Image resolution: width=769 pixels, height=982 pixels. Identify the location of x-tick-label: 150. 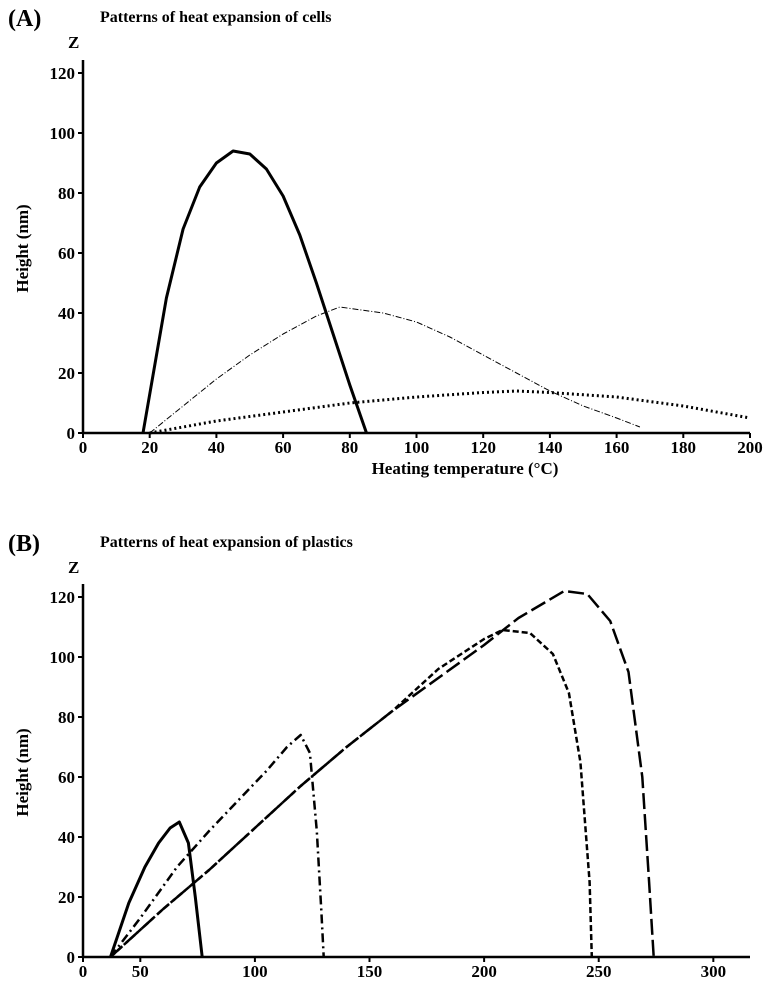
(370, 971).